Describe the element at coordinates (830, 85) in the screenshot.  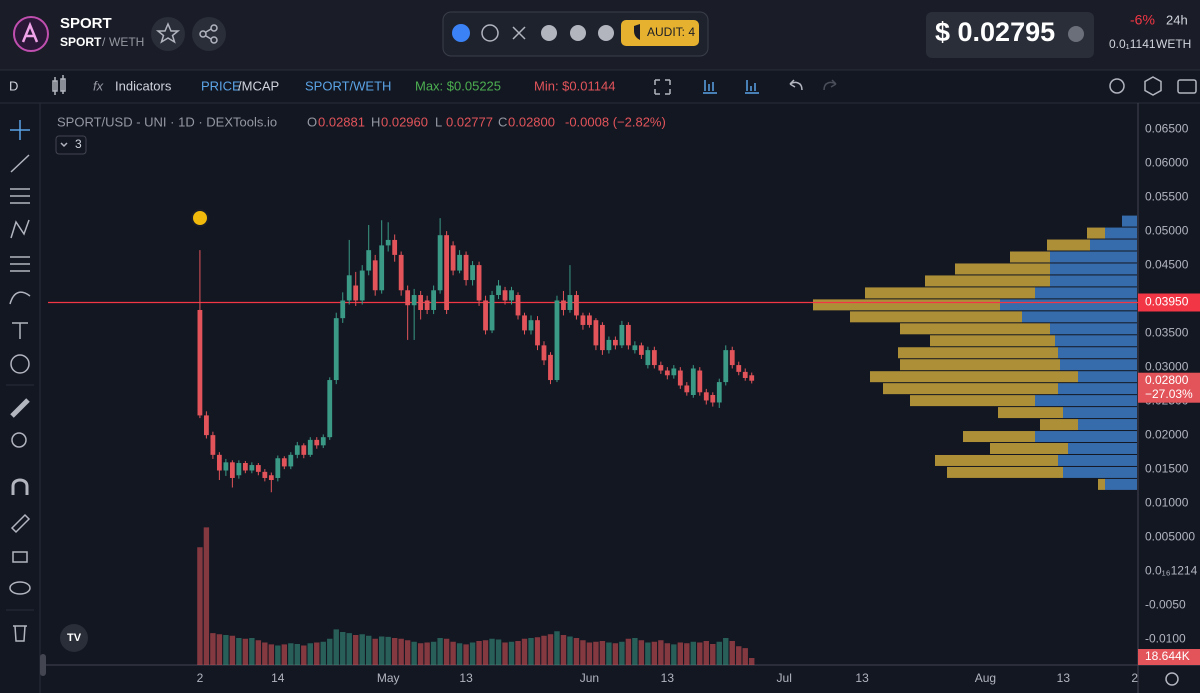
I see `redo-icon` at that location.